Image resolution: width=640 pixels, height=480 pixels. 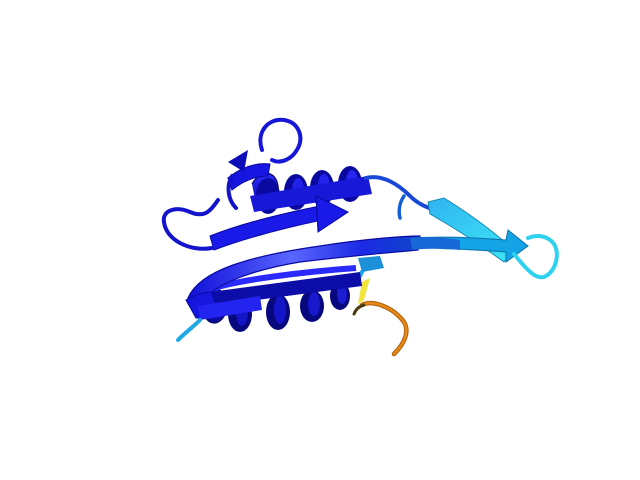 I want to click on loop-top, so click(x=264, y=163).